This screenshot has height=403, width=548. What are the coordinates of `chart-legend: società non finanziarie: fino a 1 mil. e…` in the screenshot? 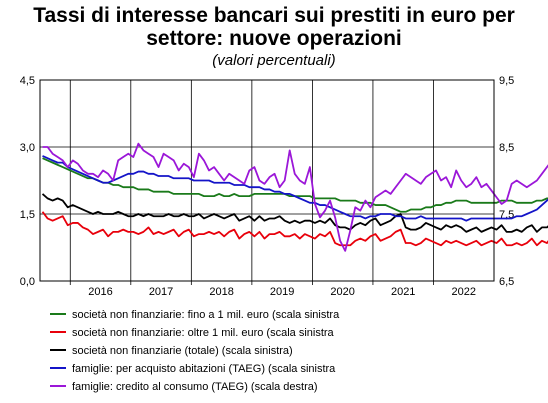 It's located at (194, 351).